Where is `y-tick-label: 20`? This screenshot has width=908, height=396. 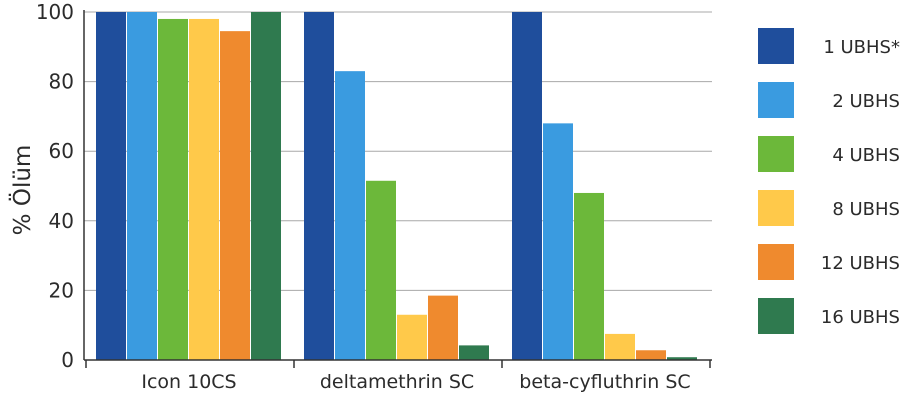
y-tick-label: 20 is located at coordinates (61, 290).